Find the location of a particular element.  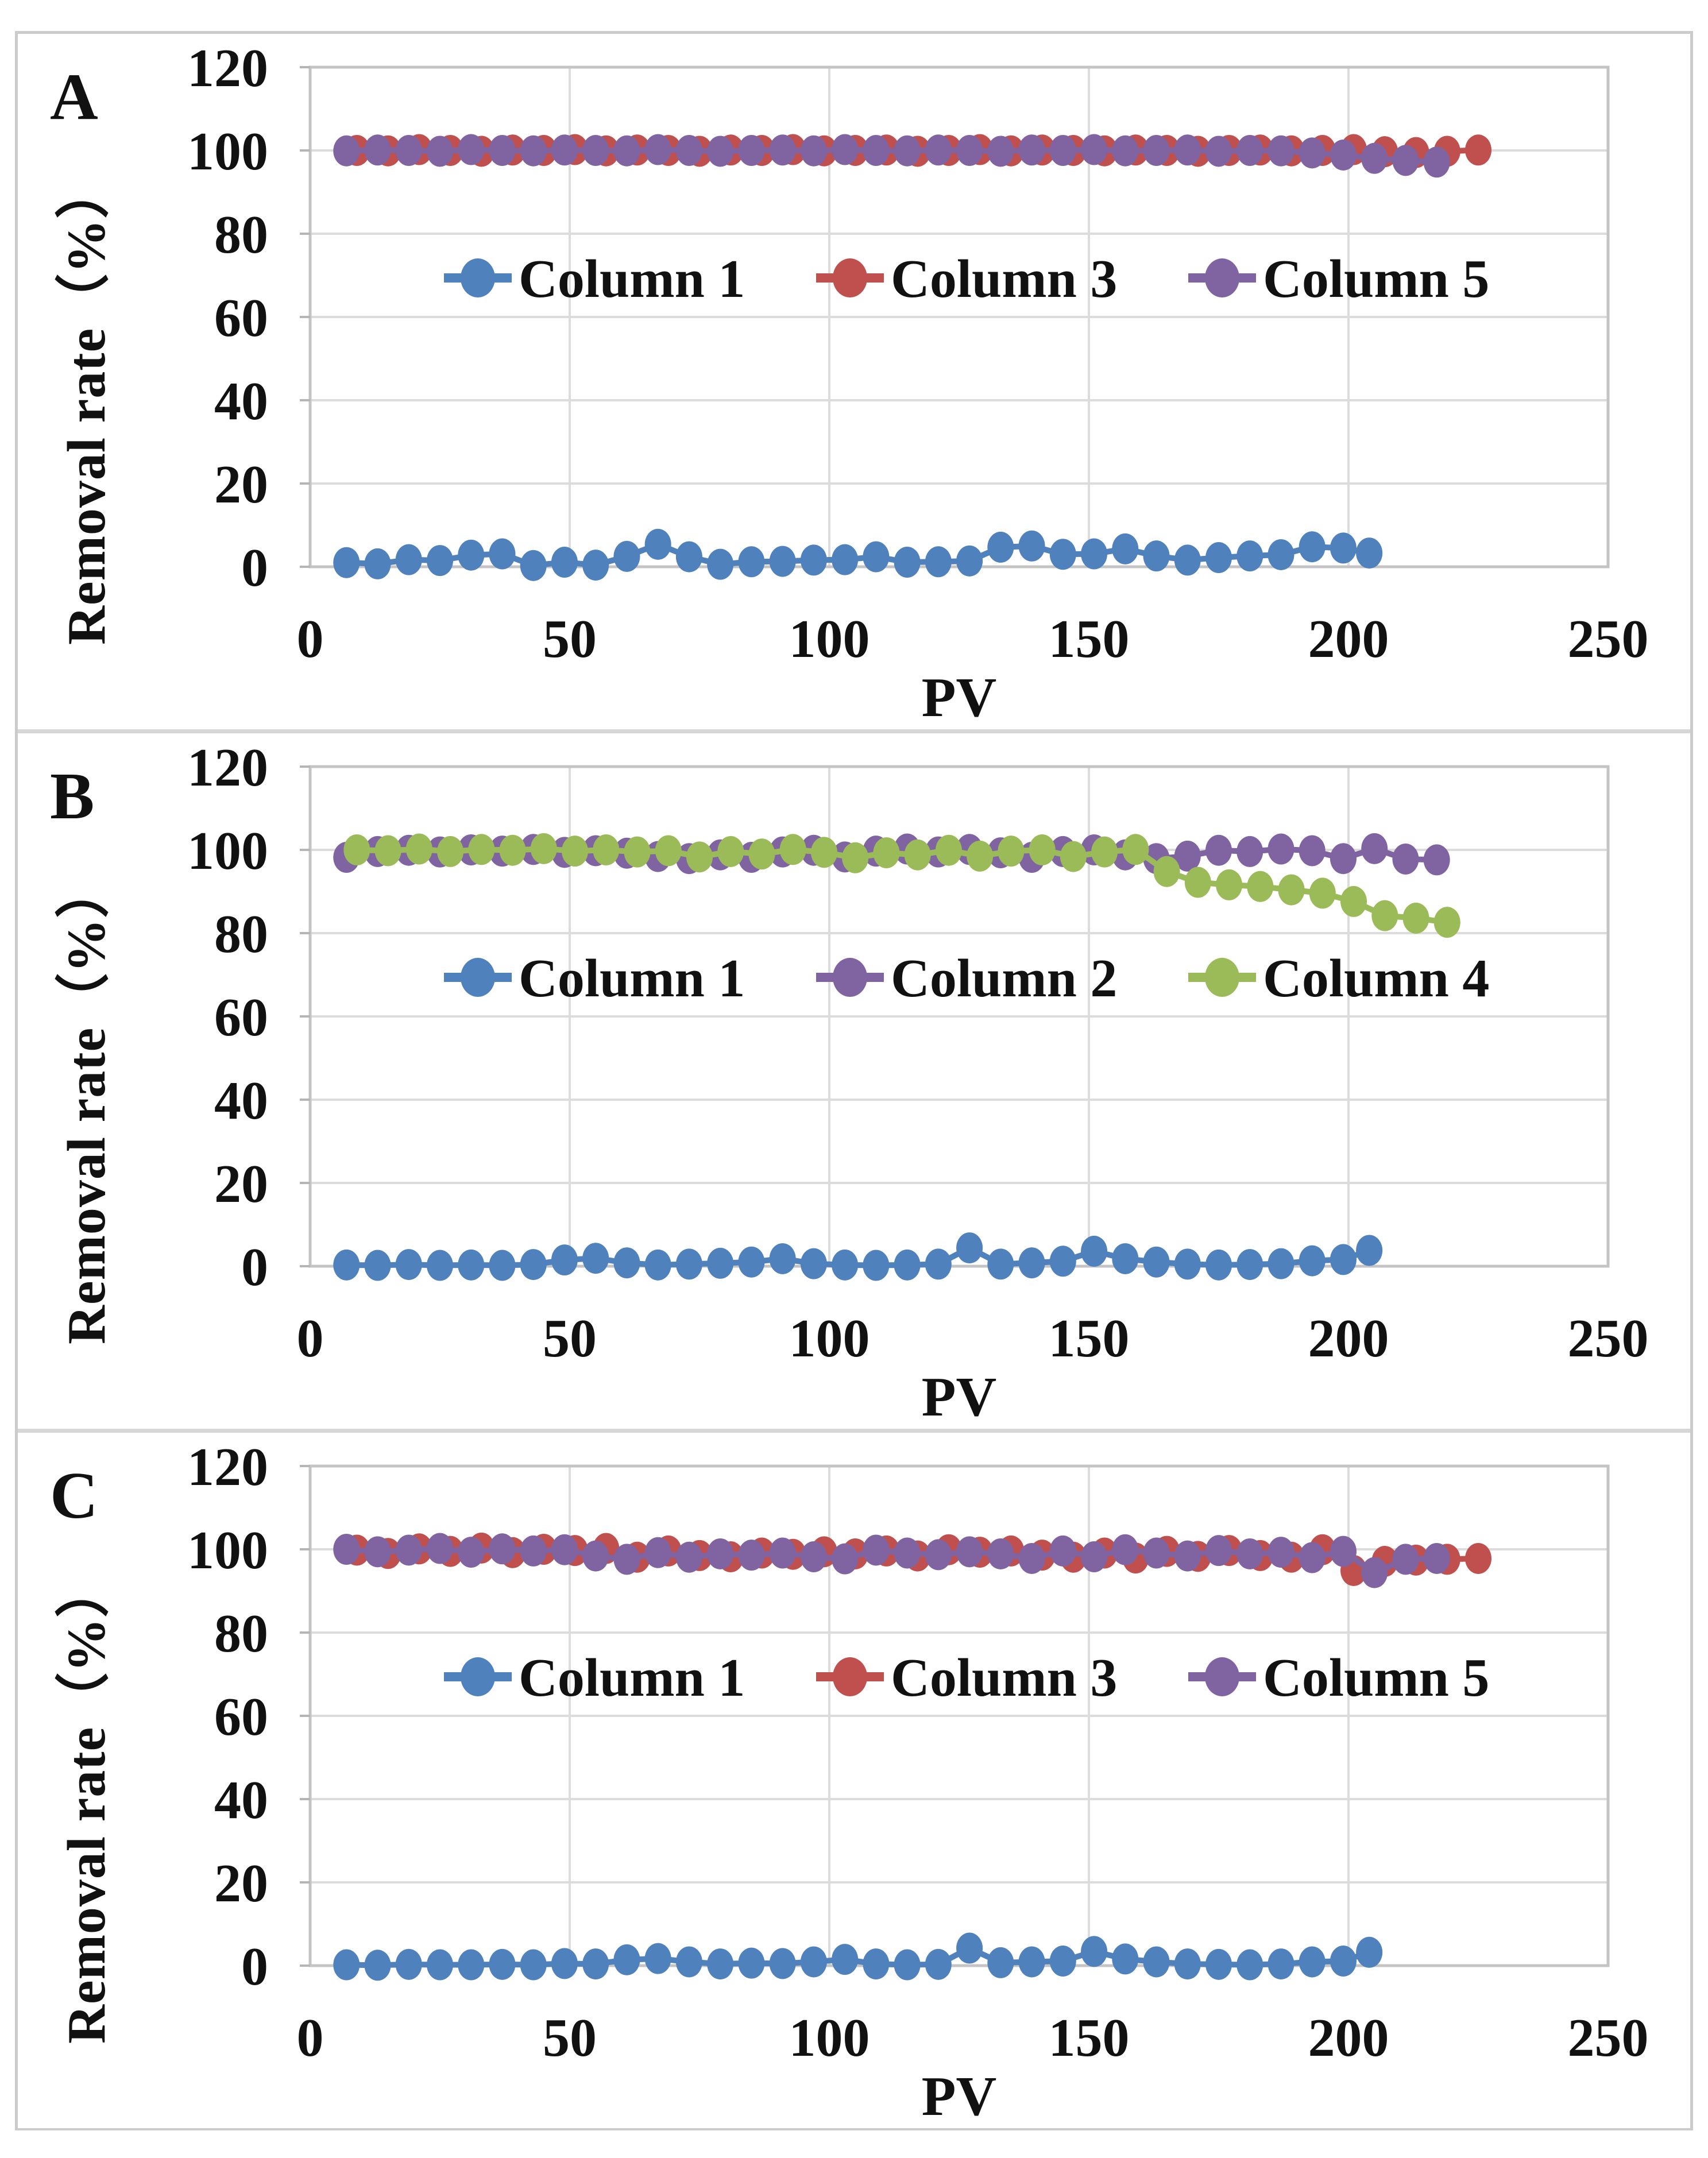

legend: Column 1 Column 3 Column 5 is located at coordinates (966, 1678).